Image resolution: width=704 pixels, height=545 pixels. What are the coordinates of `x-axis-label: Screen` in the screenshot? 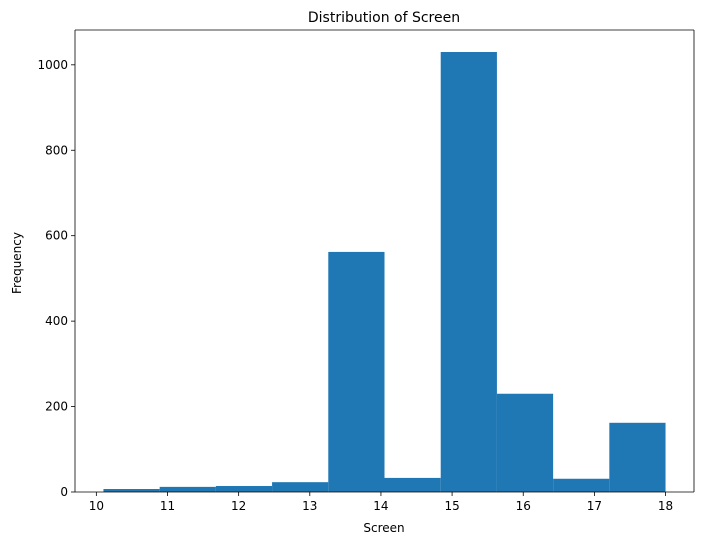 It's located at (383, 528).